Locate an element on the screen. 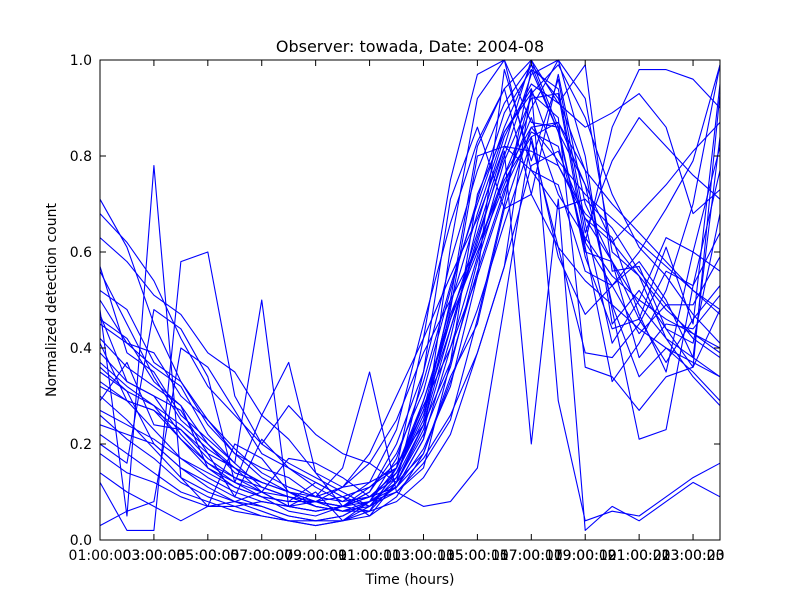 The width and height of the screenshot is (800, 604). x-tick-label-overlap: 15:00:15 is located at coordinates (477, 556).